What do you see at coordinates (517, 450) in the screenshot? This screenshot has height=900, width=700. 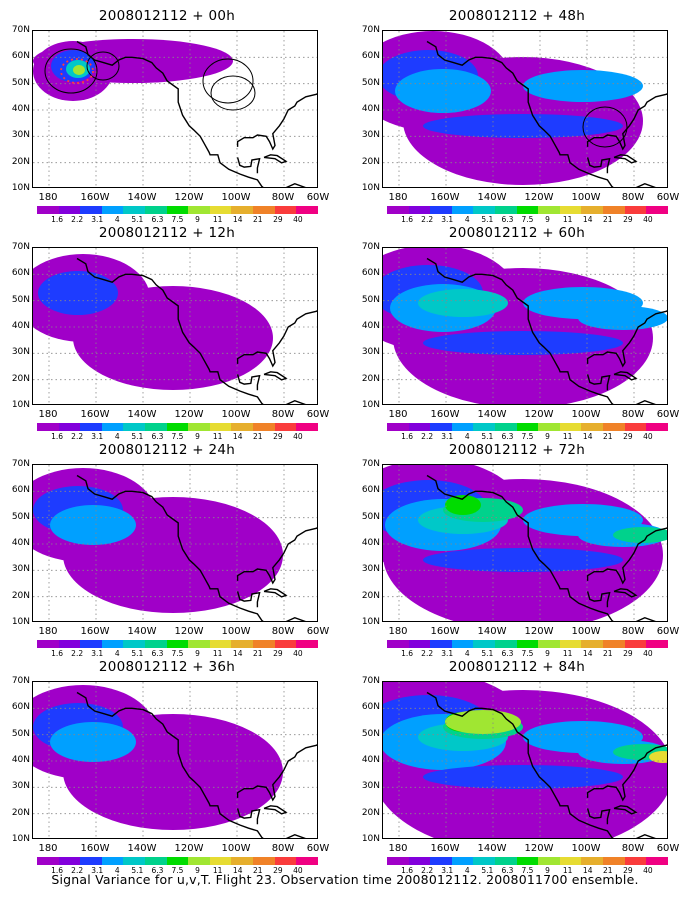 I see `panel-title: 2008012112 + 72h` at bounding box center [517, 450].